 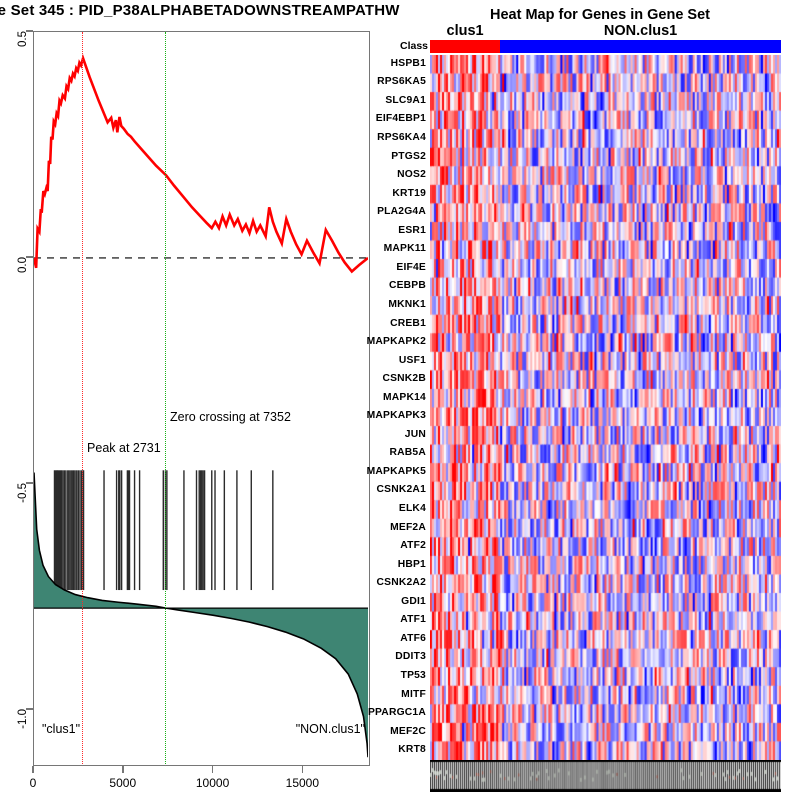 What do you see at coordinates (404, 379) in the screenshot?
I see `heatmap-gene-label: CSNK2B` at bounding box center [404, 379].